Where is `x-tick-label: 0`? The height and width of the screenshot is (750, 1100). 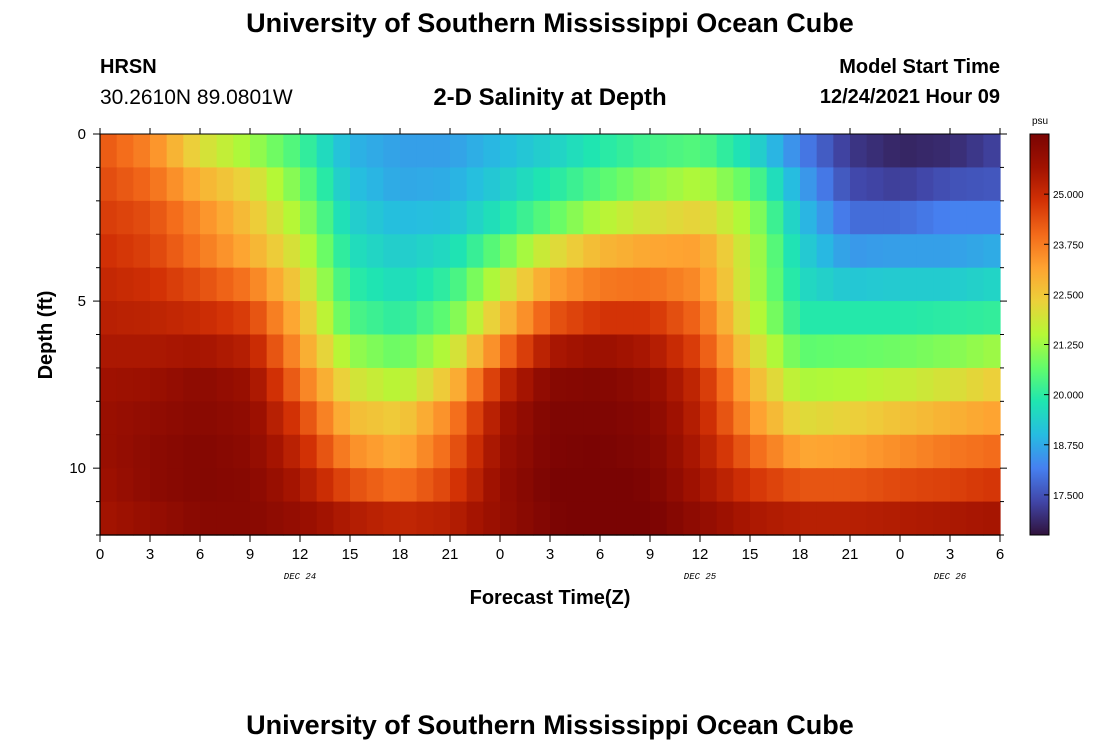
x-tick-label: 0 is located at coordinates (900, 554).